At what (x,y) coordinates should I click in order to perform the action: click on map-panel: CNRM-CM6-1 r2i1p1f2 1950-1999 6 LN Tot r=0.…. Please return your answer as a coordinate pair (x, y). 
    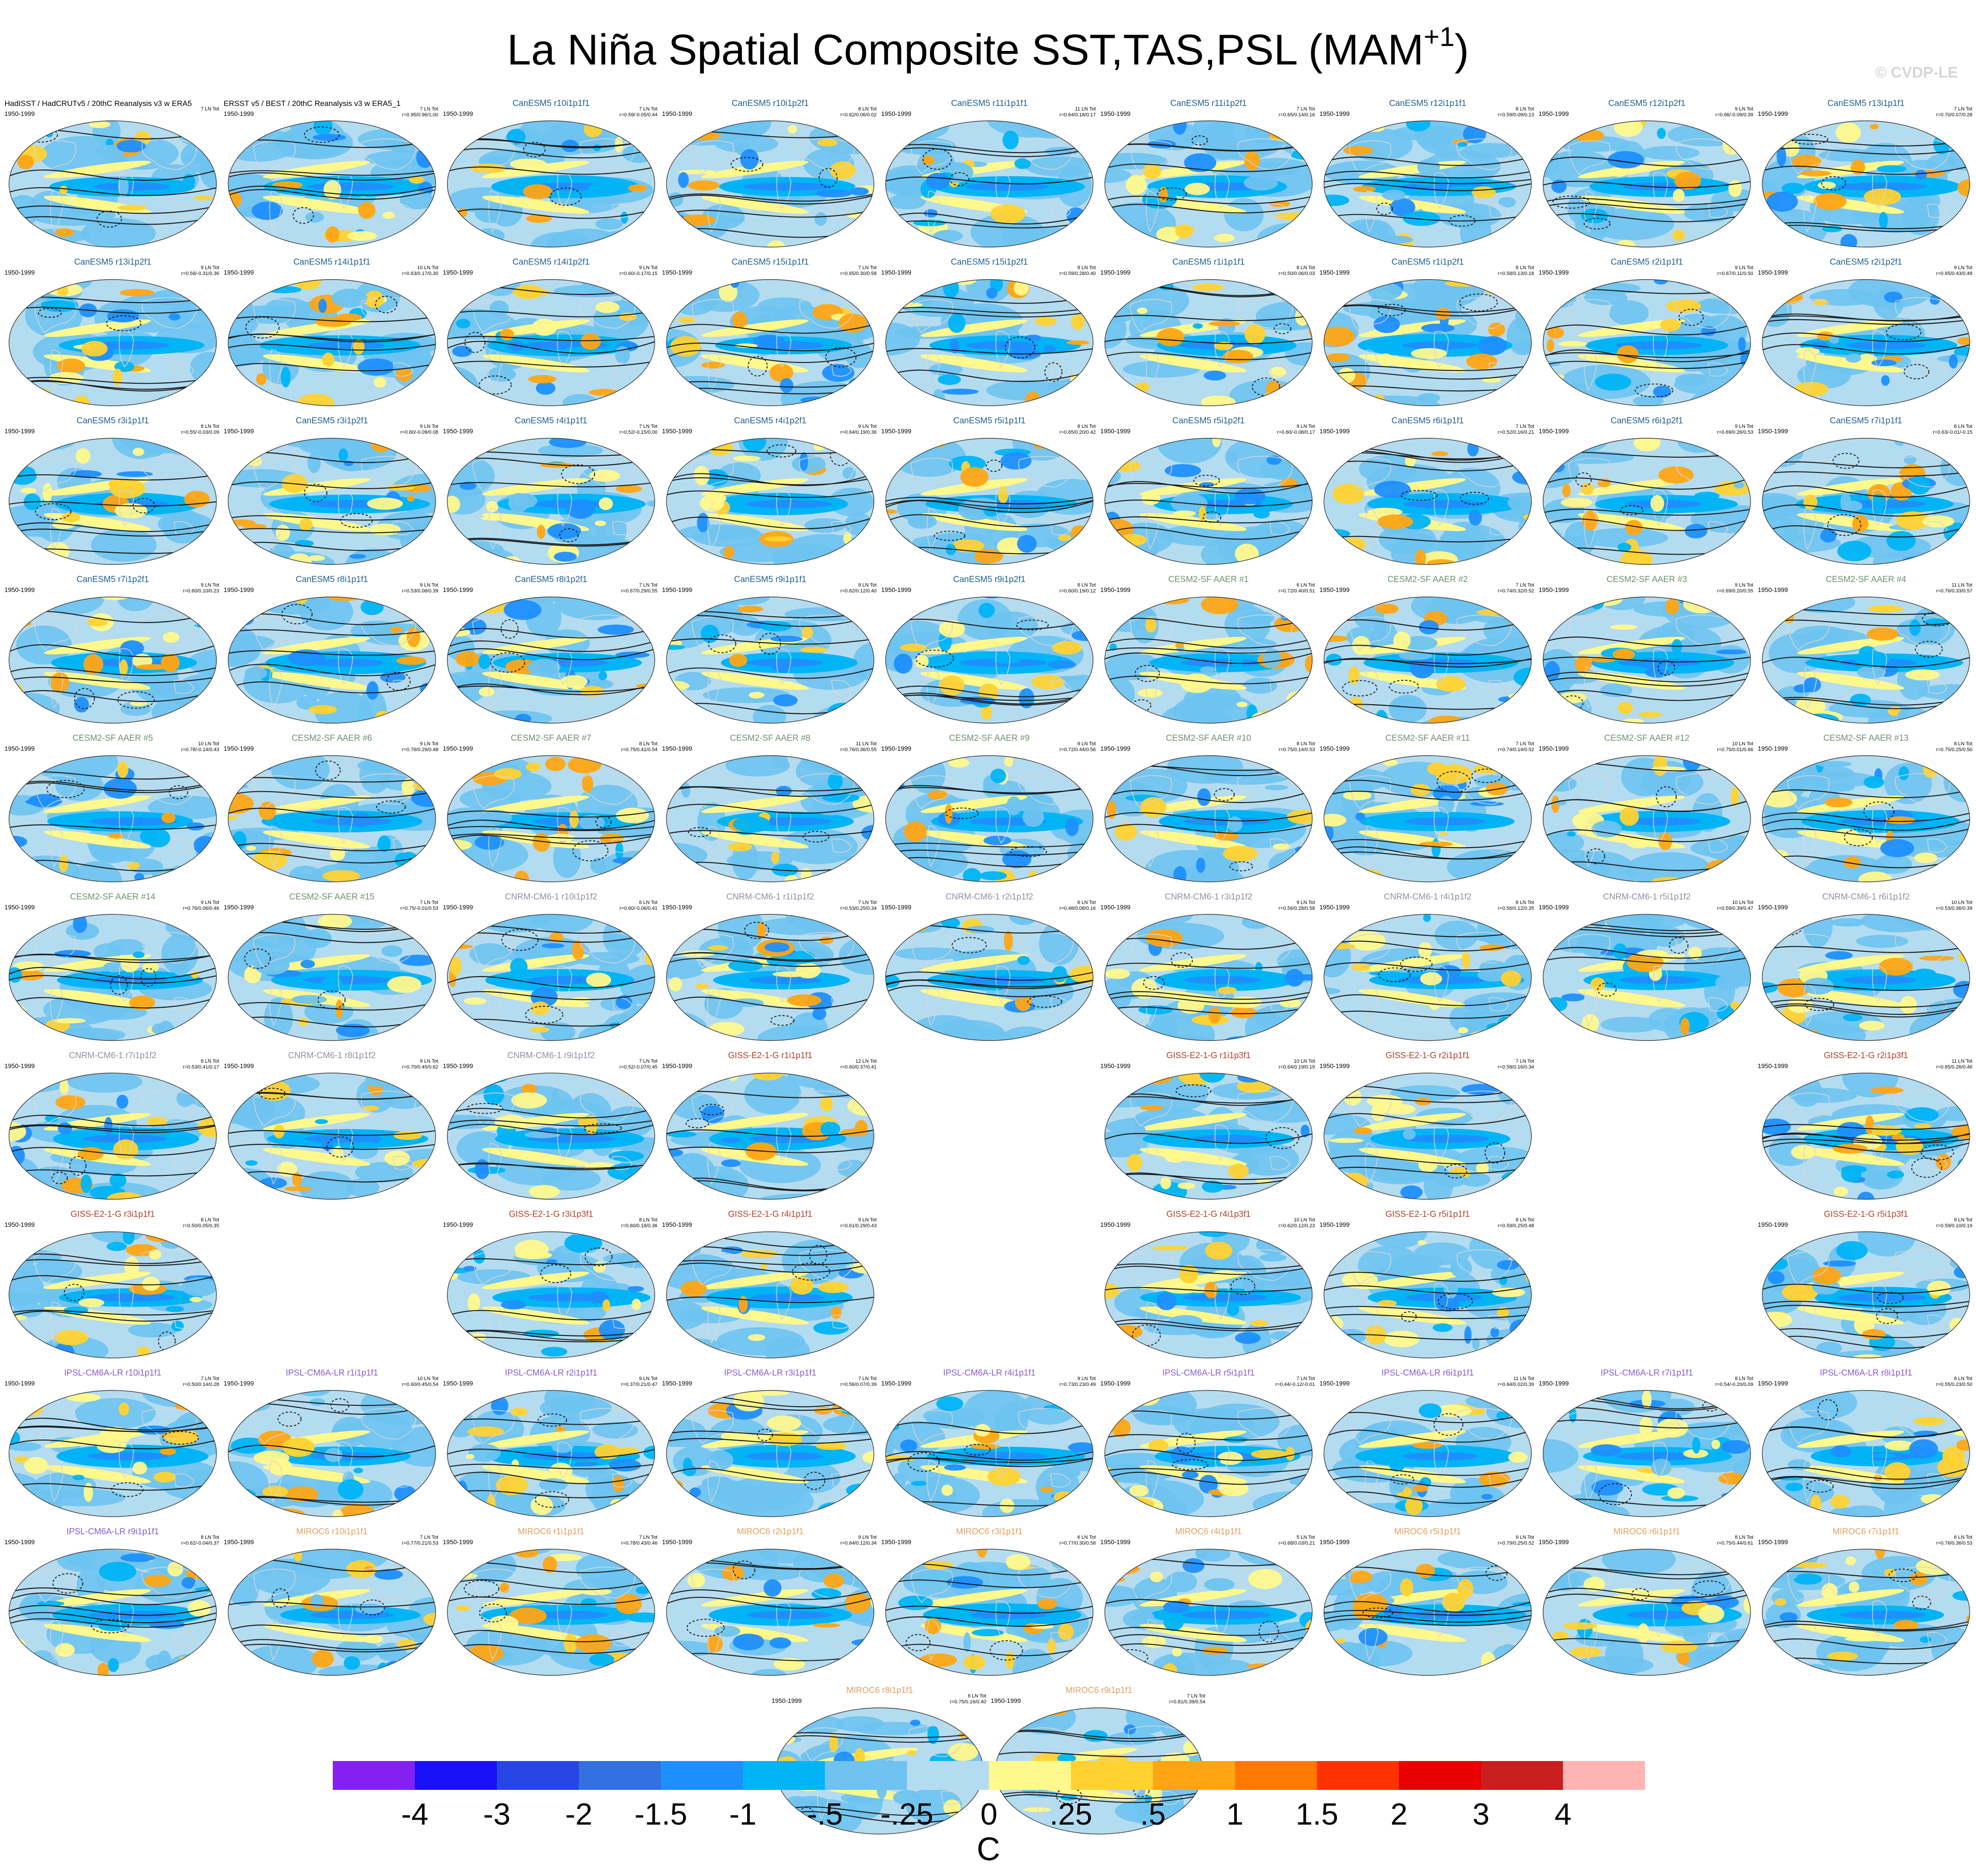
    Looking at the image, I should click on (990, 968).